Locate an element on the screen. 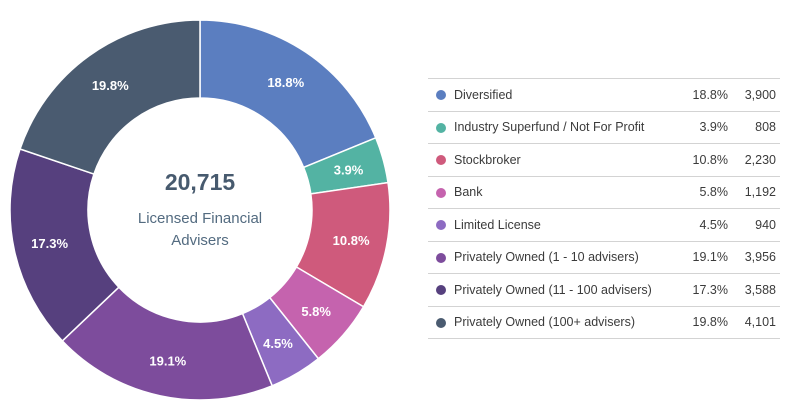 This screenshot has width=801, height=410. slice-diversified is located at coordinates (288, 94).